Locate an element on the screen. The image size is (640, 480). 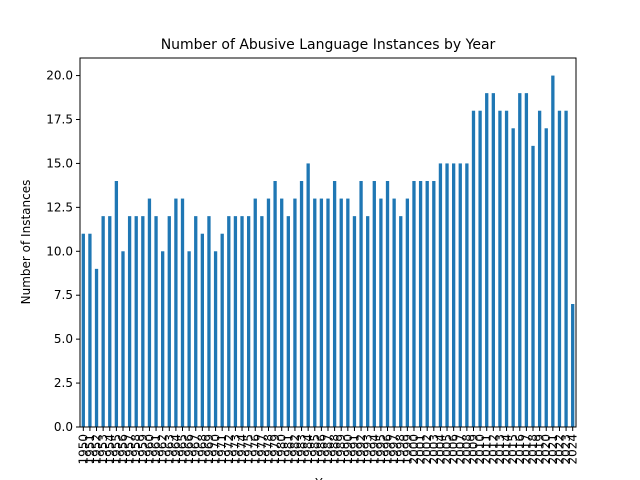
x-tick-label: 1960 is located at coordinates (149, 449).